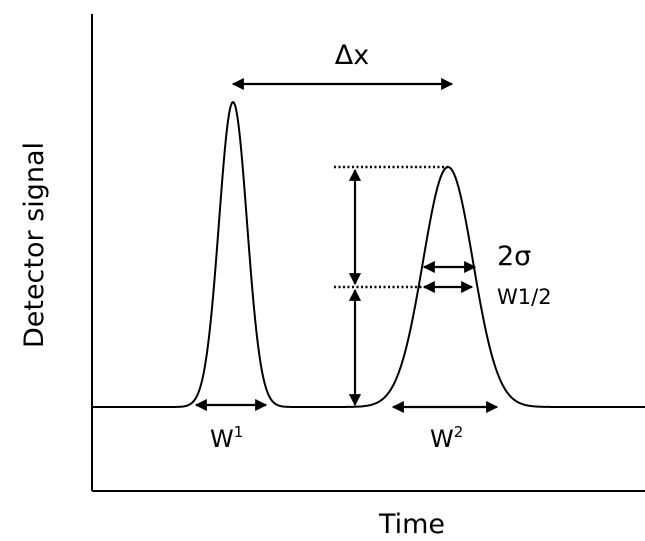 The image size is (645, 541). What do you see at coordinates (442, 439) in the screenshot?
I see `w2-label-base: W` at bounding box center [442, 439].